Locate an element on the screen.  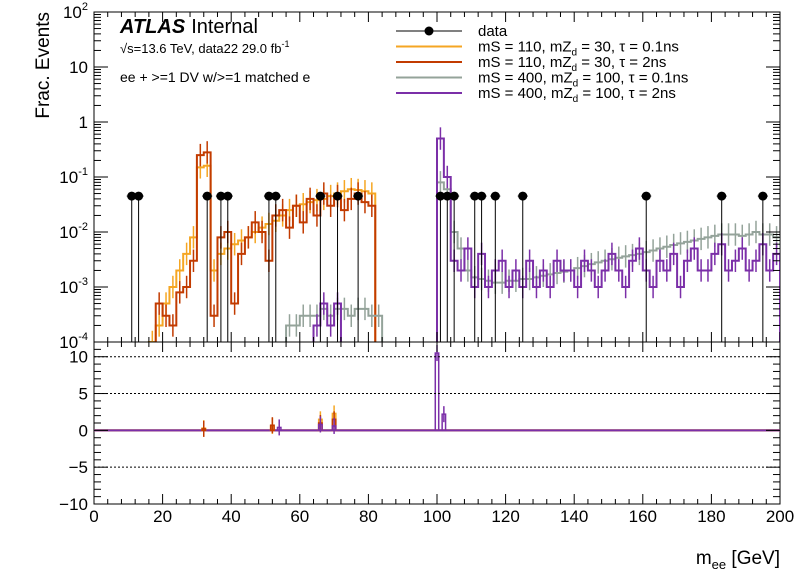
legend-label-1: mS = 110, mZd = 30, τ = 2ns is located at coordinates (572, 64).